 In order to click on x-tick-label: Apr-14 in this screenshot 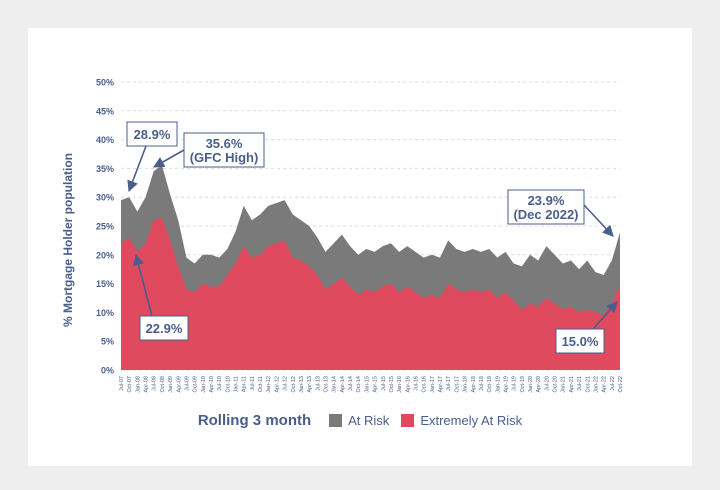, I will do `click(343, 384)`.